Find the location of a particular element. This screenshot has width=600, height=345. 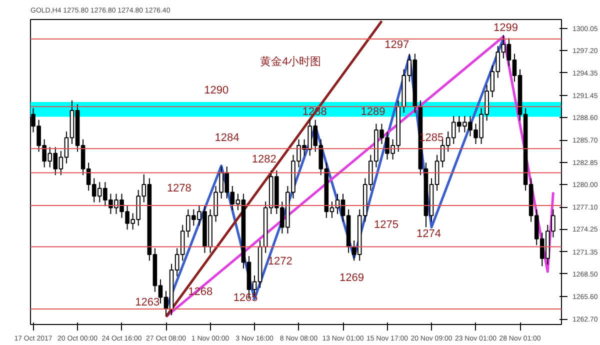

annotation: 黄金4小时图 is located at coordinates (291, 61).